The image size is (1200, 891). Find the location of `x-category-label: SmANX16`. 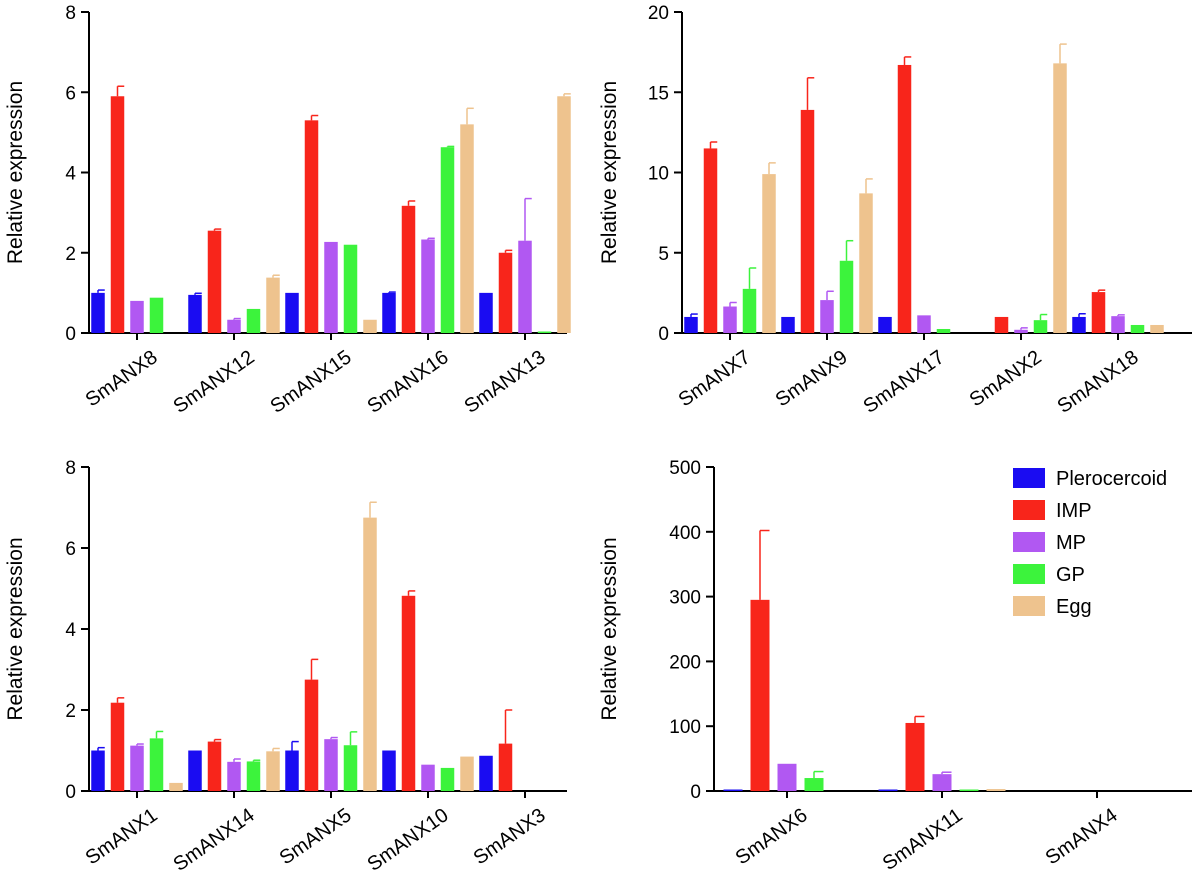

x-category-label: SmANX16 is located at coordinates (408, 382).